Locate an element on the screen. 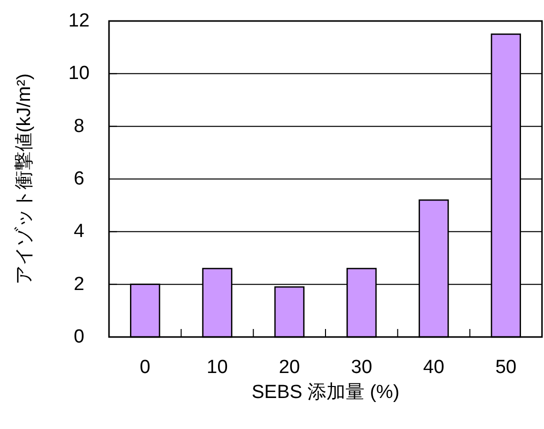 This screenshot has height=429, width=544. y-axis-title: アイゾット衝撃値(kJ/m²) is located at coordinates (24, 179).